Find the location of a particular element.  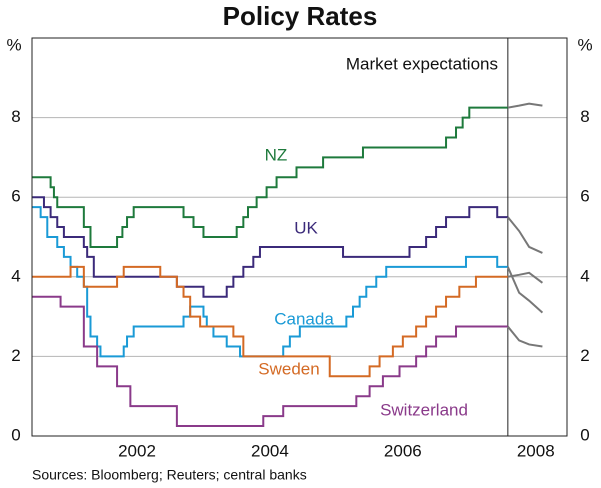

y-tick-label-left: 8 is located at coordinates (15, 116).